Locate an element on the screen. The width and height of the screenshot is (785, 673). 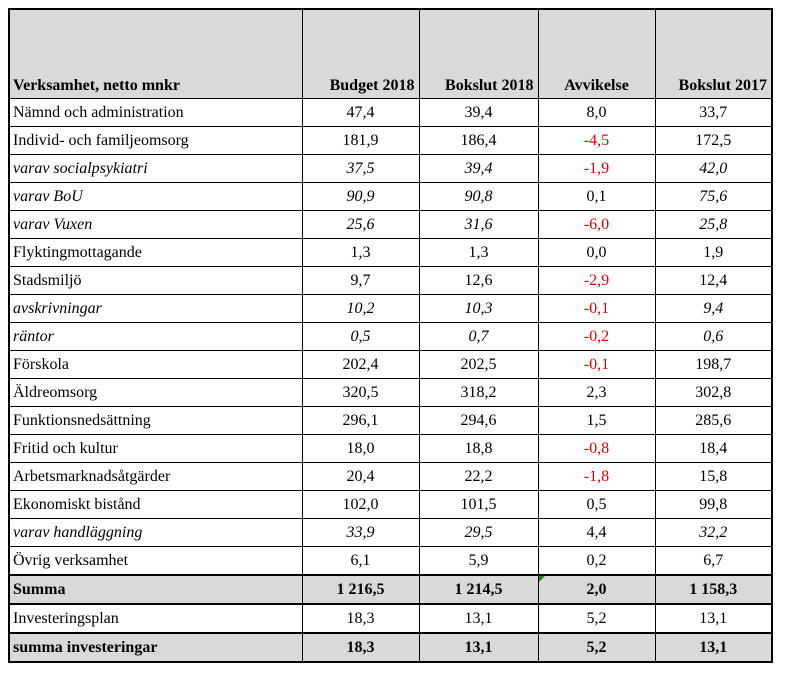
row-bokslut-2017: 75,6 is located at coordinates (713, 196).